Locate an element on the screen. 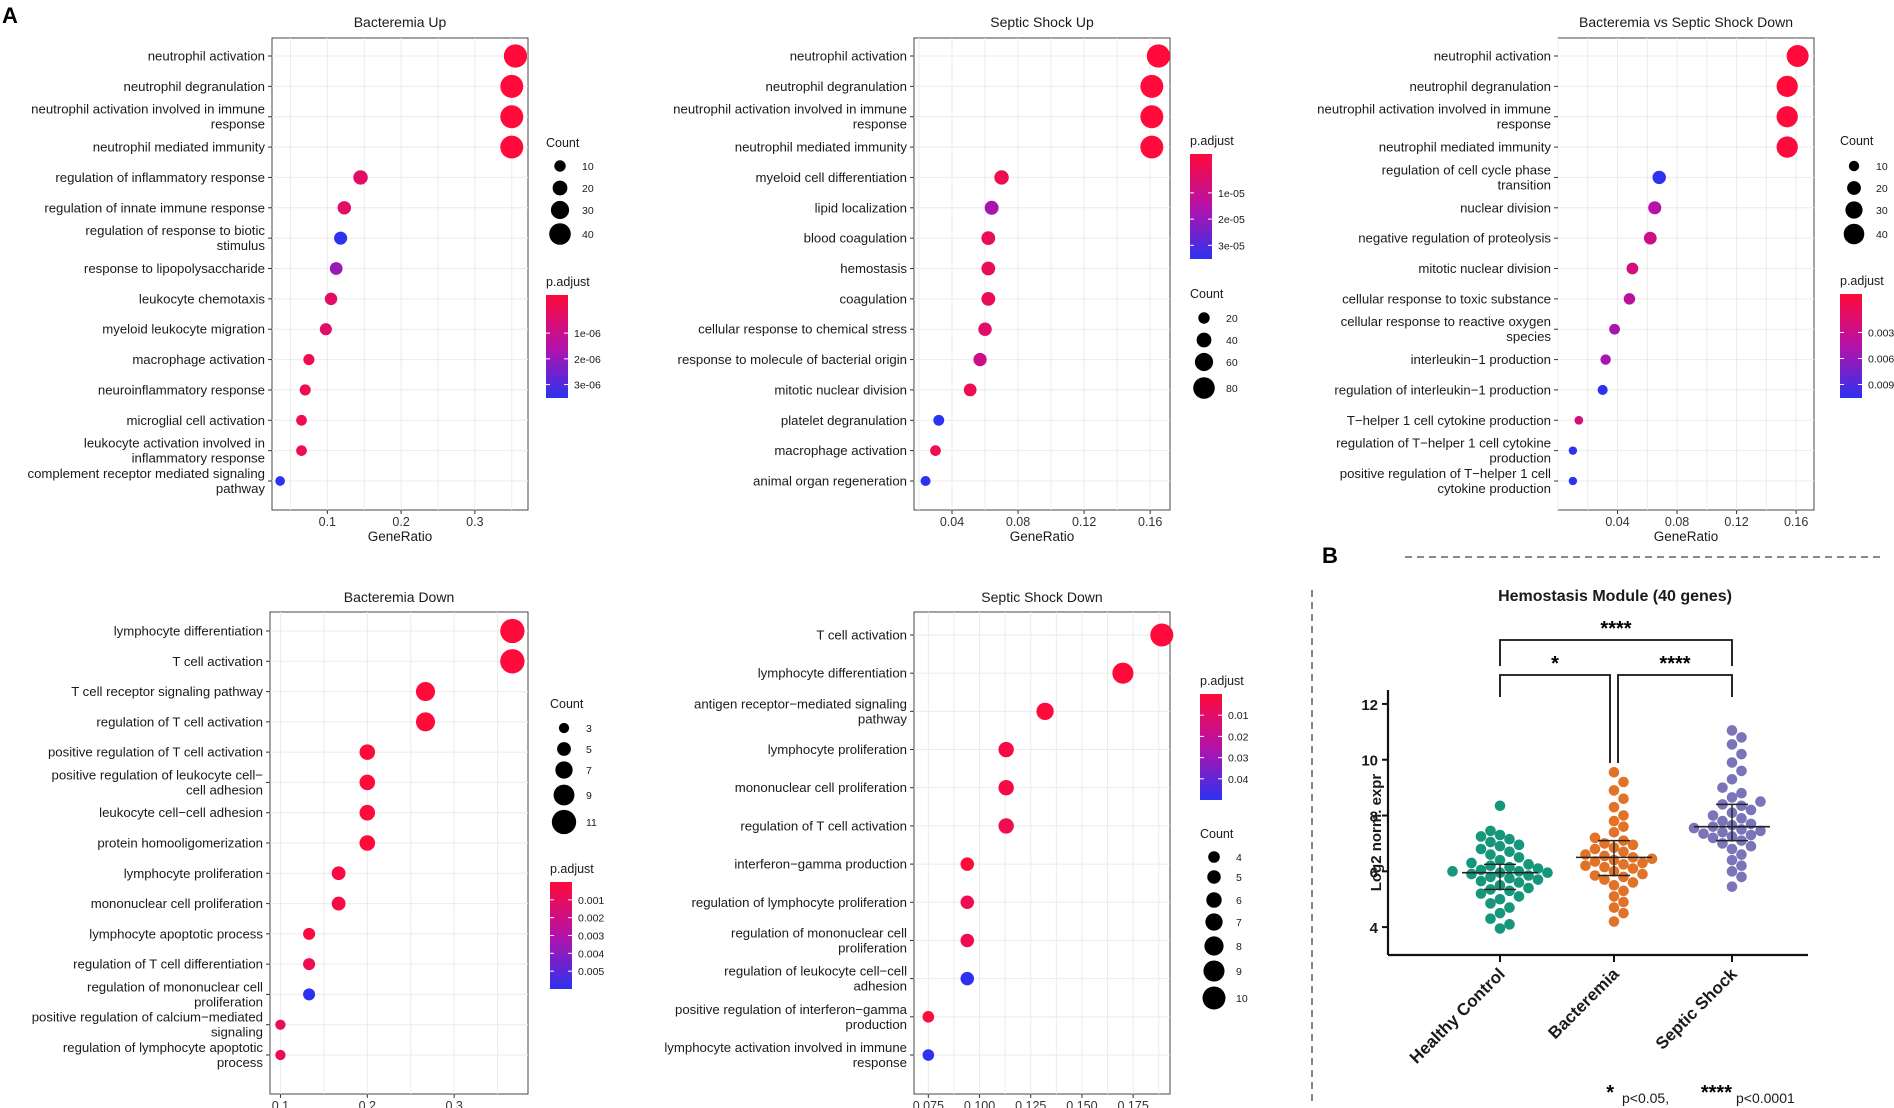 The image size is (1894, 1108). term-label: regulation of innate immune response is located at coordinates (154, 207).